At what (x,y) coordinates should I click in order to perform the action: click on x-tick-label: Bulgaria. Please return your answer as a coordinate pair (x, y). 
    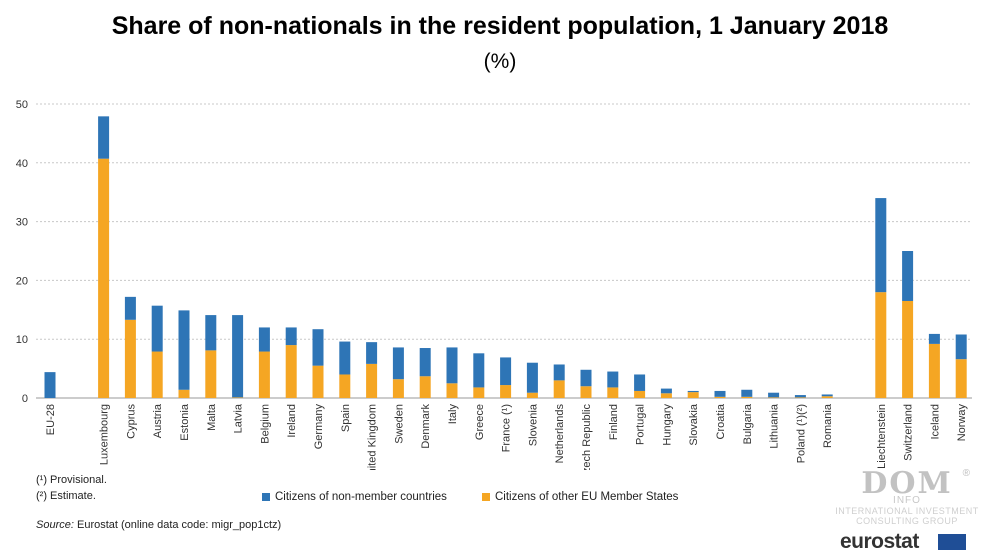
    Looking at the image, I should click on (748, 423).